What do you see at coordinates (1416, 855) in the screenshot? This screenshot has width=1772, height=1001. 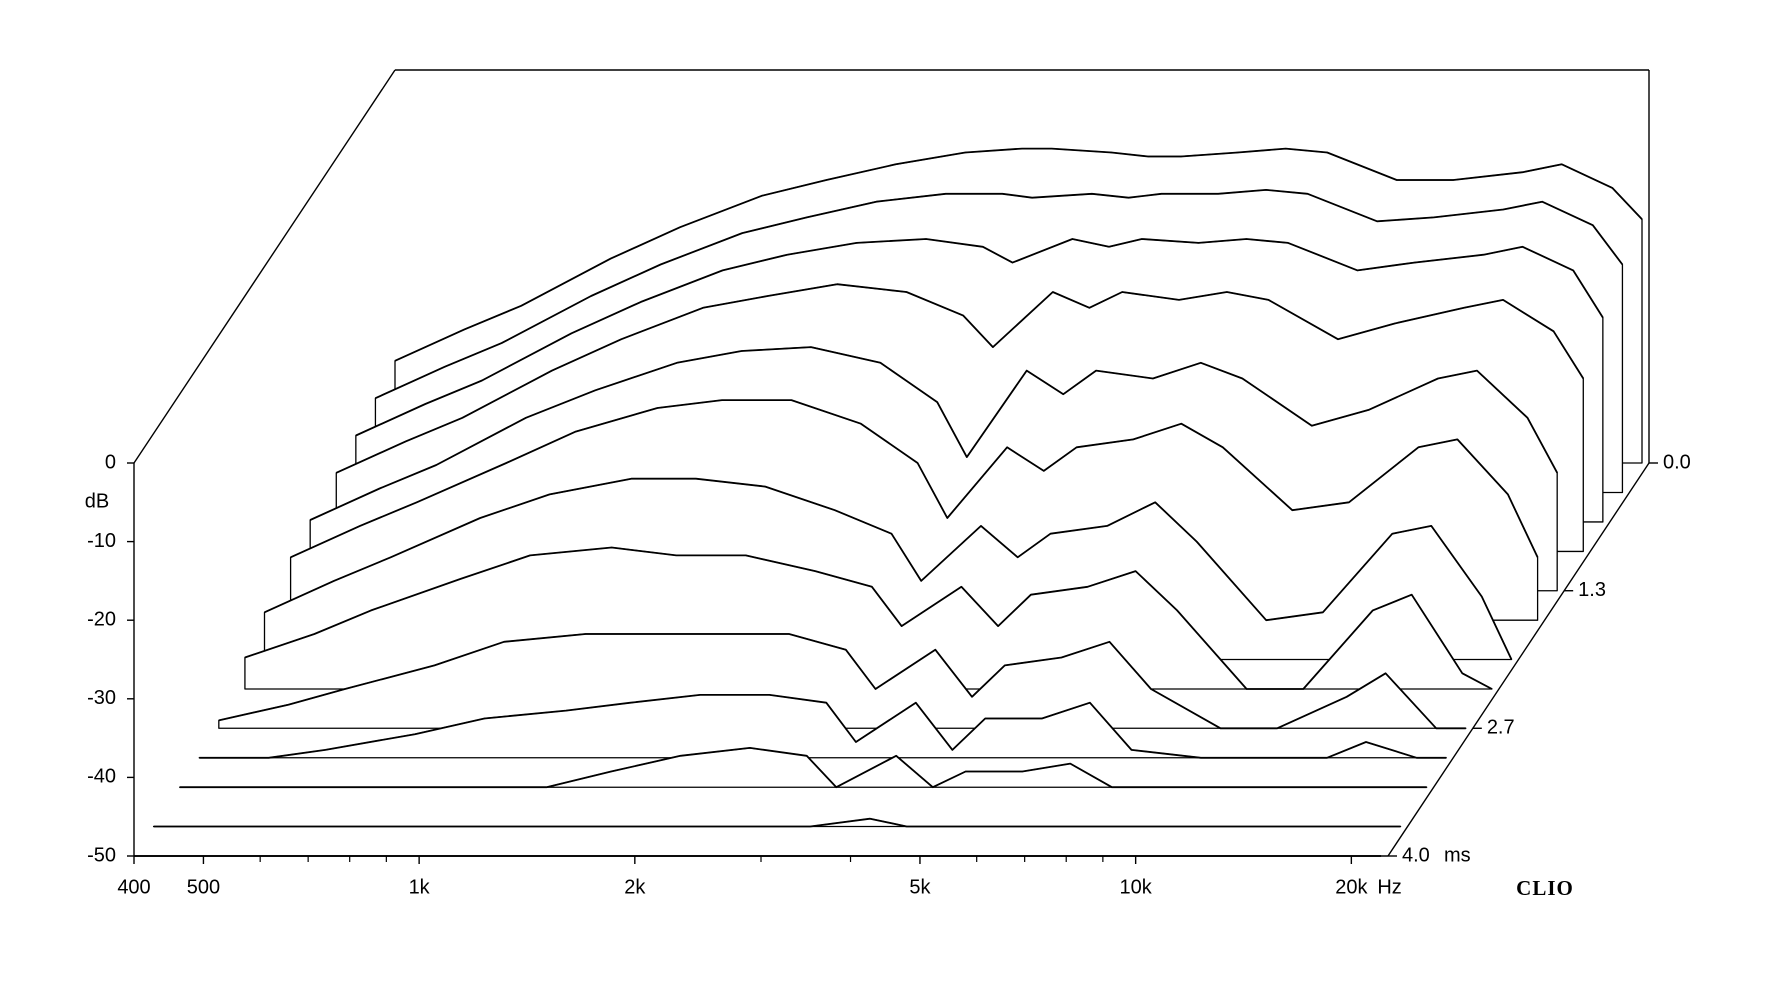 I see `z-tick-label: 4.0` at bounding box center [1416, 855].